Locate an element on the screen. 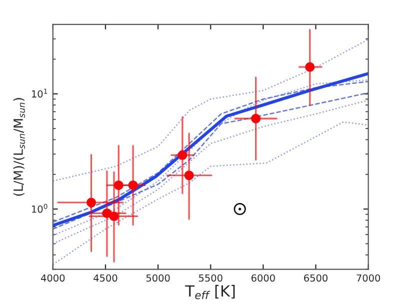 The width and height of the screenshot is (407, 306). x-tick-label: 4500 is located at coordinates (106, 278).